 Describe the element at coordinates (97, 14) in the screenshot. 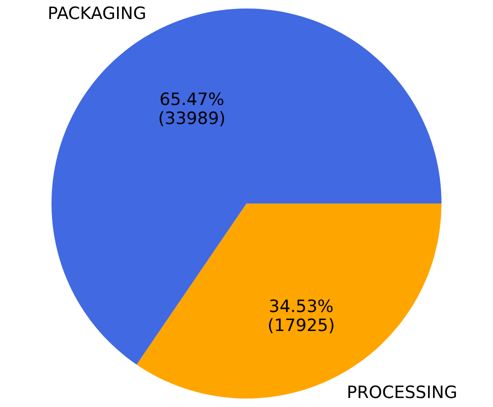

I see `slice-label: PACKAGING` at that location.